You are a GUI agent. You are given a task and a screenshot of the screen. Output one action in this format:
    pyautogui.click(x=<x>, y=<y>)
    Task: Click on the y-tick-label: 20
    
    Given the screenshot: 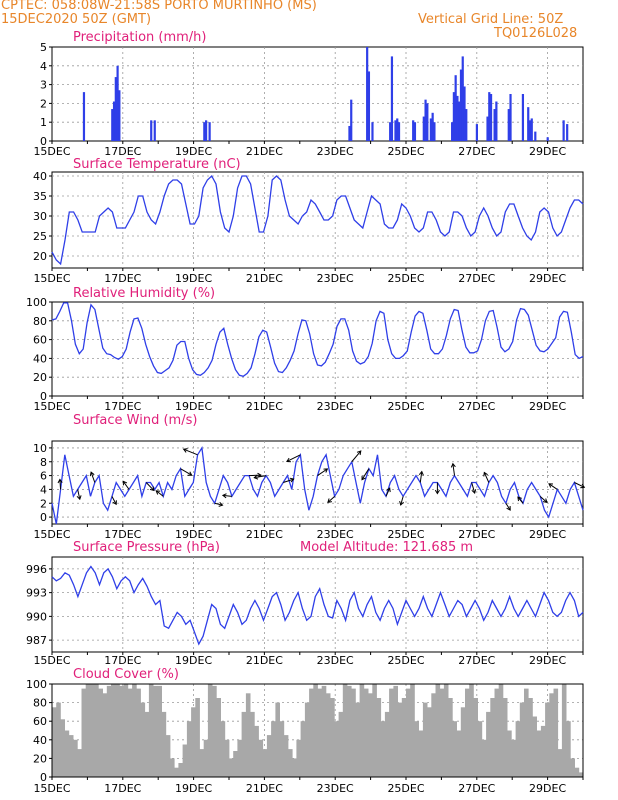 What is the action you would take?
    pyautogui.click(x=40, y=758)
    